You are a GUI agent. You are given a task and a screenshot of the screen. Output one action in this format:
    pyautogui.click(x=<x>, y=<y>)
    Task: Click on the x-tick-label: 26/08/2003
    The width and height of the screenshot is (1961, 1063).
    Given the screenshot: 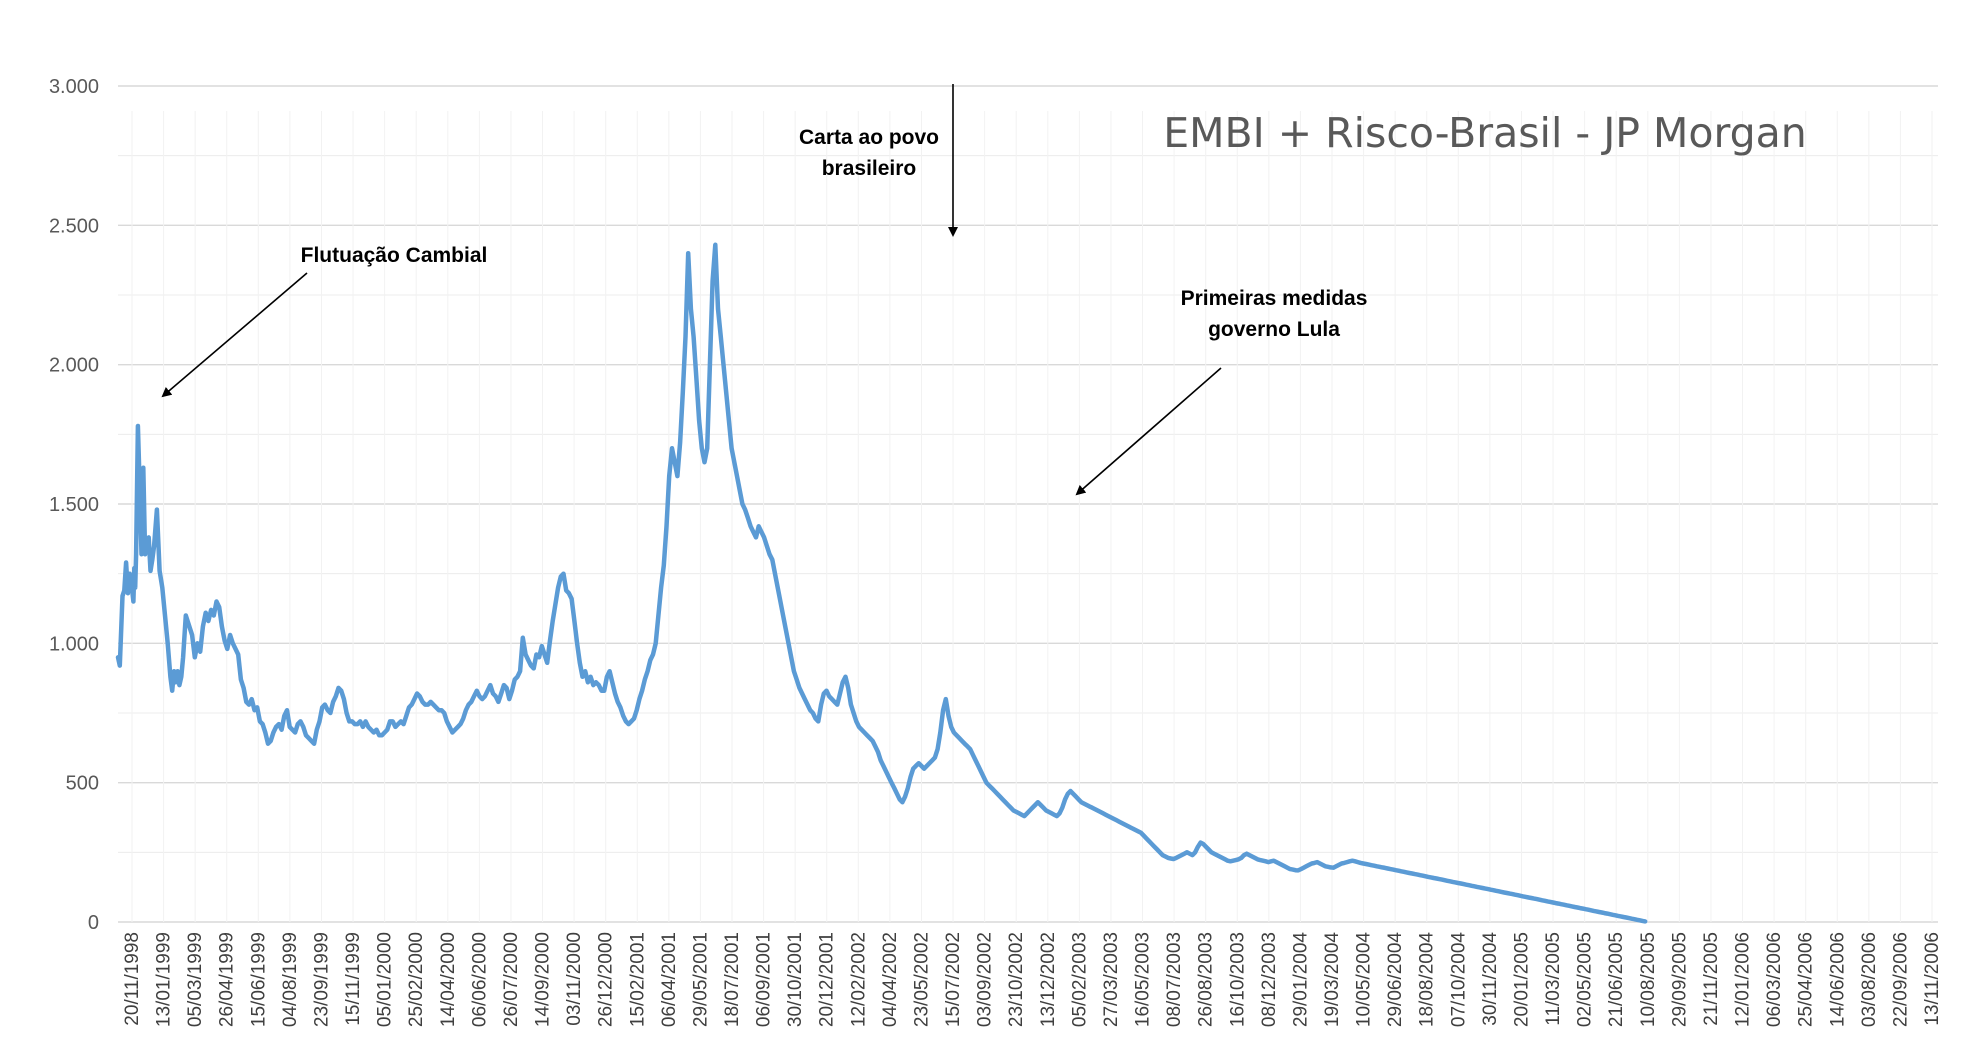 What is the action you would take?
    pyautogui.click(x=1206, y=979)
    